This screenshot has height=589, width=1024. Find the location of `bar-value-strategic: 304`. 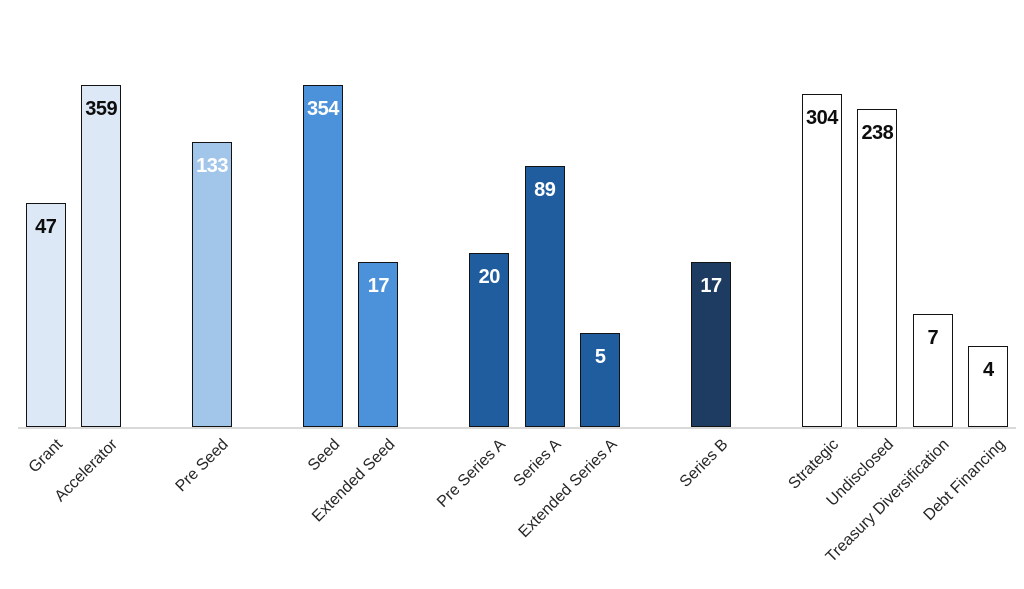

bar-value-strategic: 304 is located at coordinates (822, 118).